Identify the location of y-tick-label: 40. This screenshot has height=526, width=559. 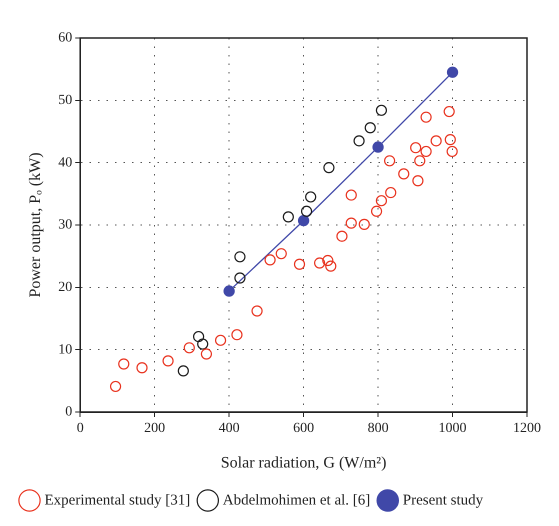
(65, 162).